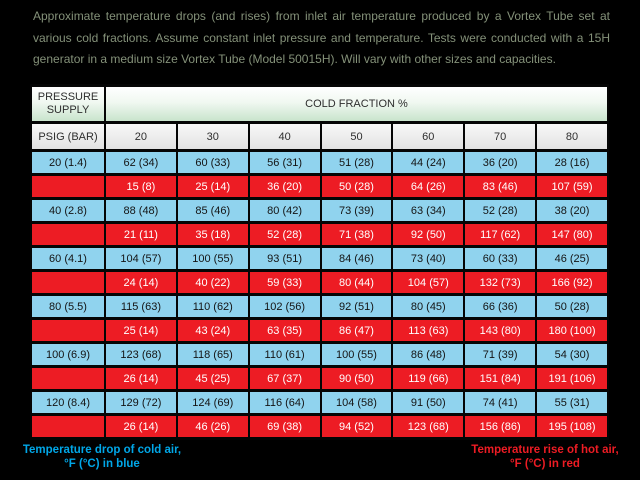 This screenshot has height=480, width=640. Describe the element at coordinates (141, 282) in the screenshot. I see `hot-rise-cell: 24 (14)` at that location.